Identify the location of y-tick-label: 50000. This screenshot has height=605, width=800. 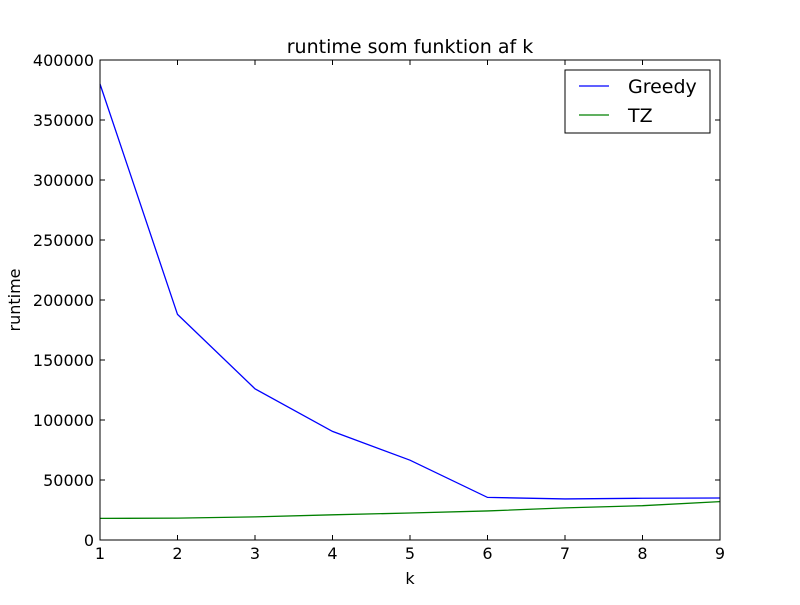
(68, 480).